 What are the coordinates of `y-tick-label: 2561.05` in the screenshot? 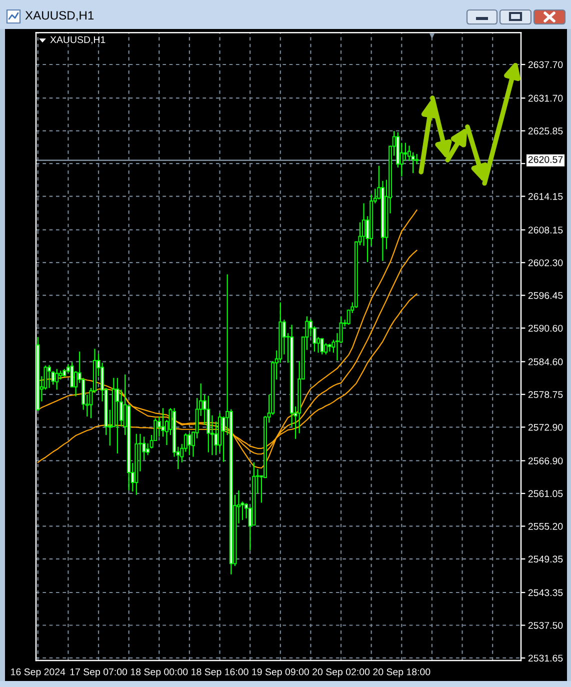 It's located at (545, 494).